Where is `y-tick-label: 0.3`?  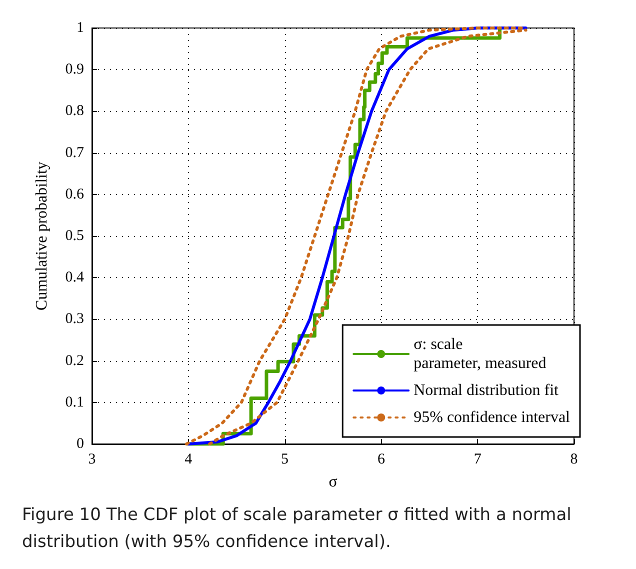
y-tick-label: 0.3 is located at coordinates (74, 319).